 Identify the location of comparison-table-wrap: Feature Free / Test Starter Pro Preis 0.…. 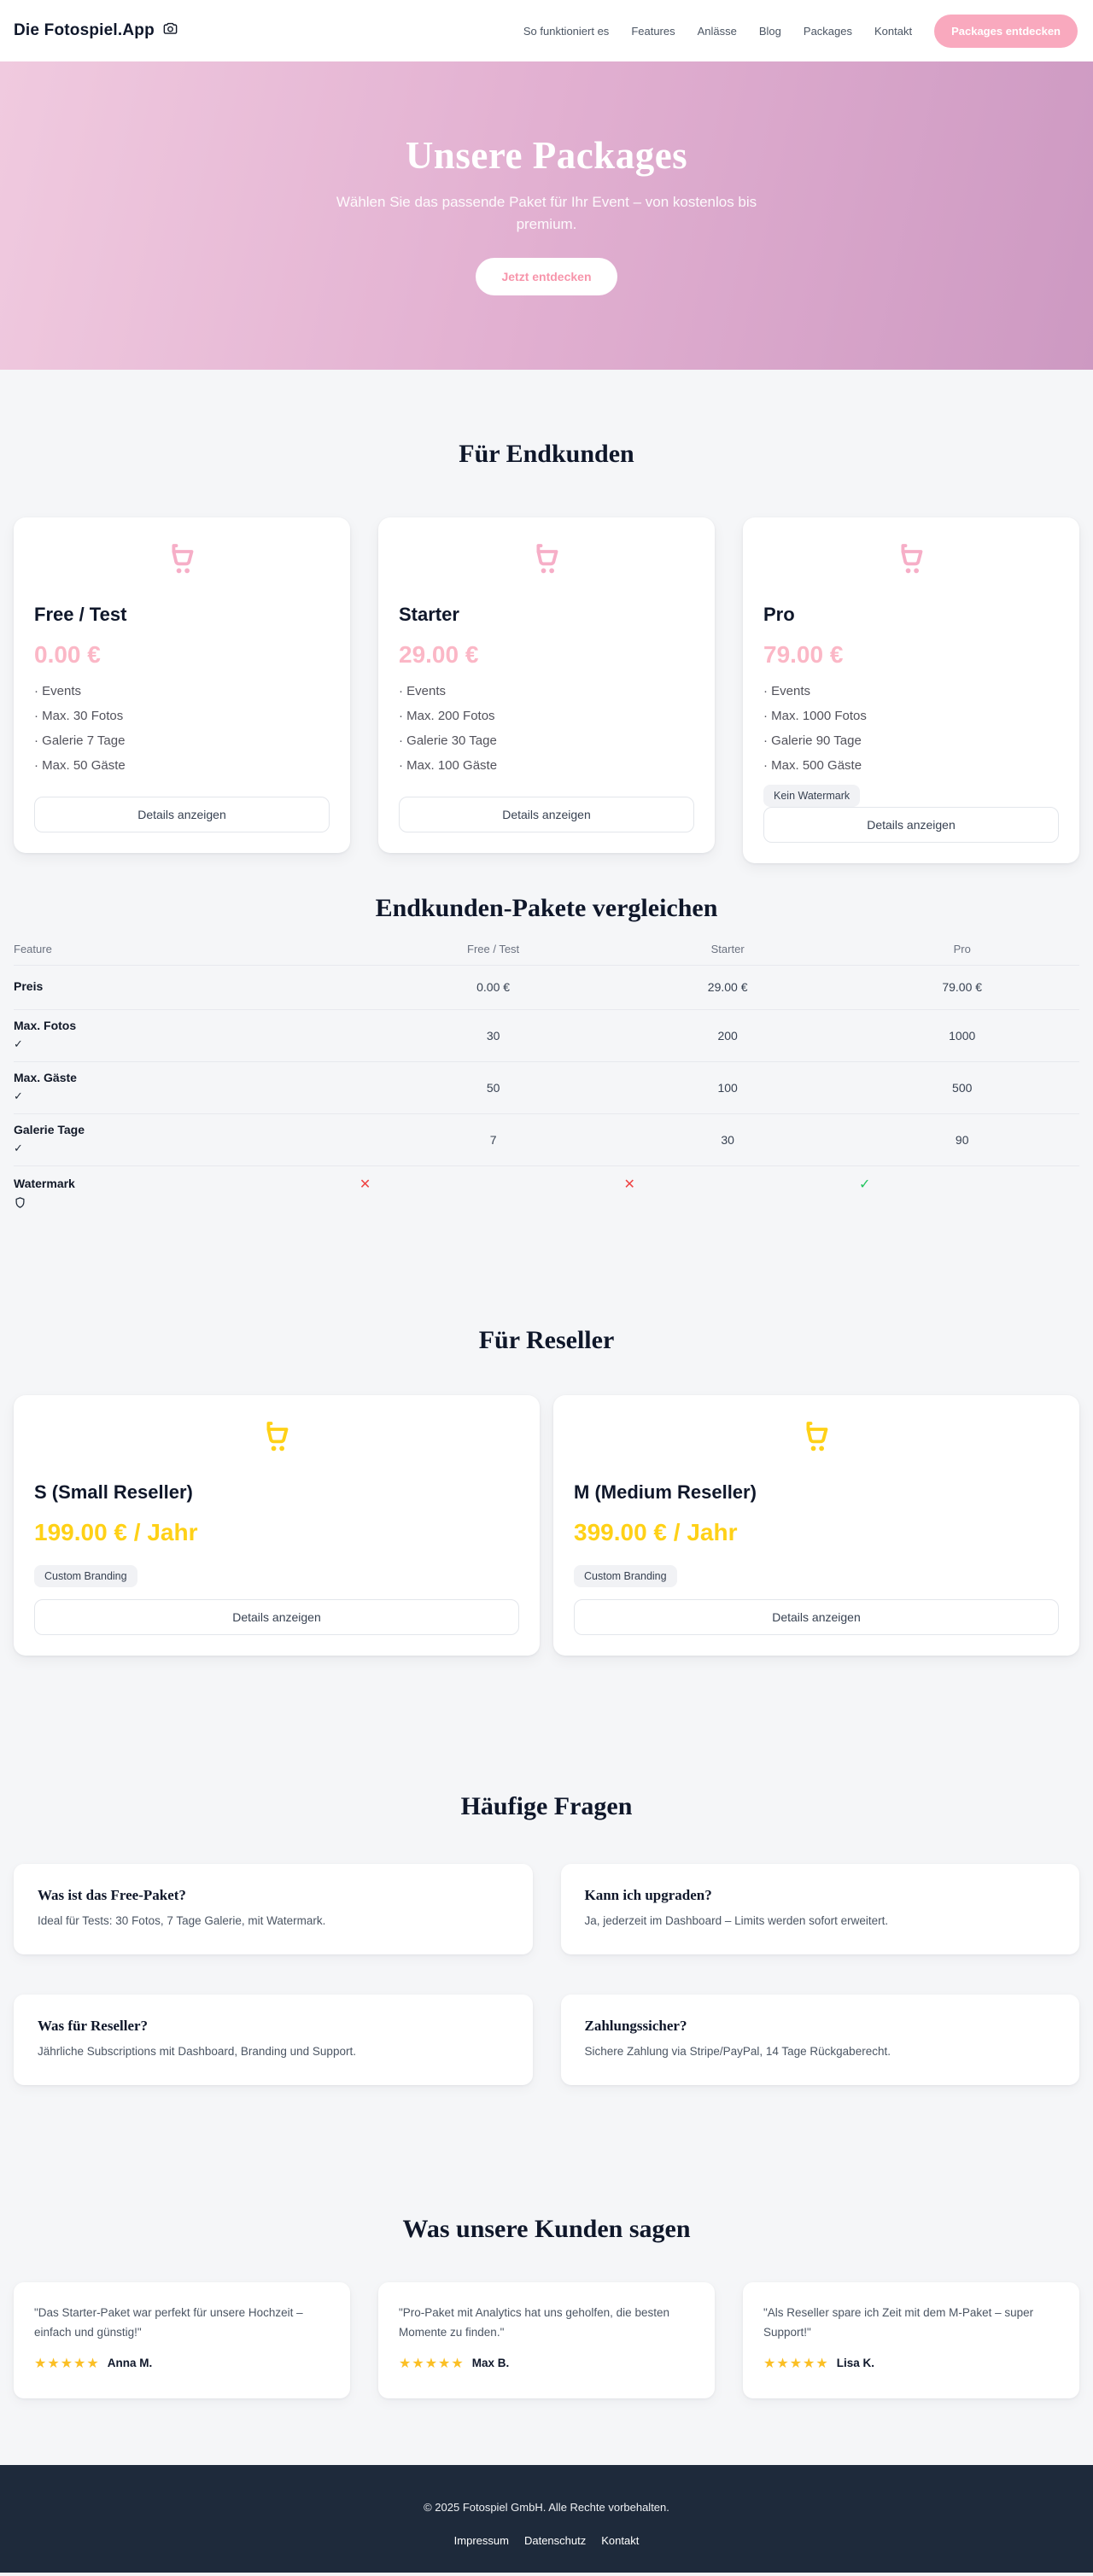
(546, 1079).